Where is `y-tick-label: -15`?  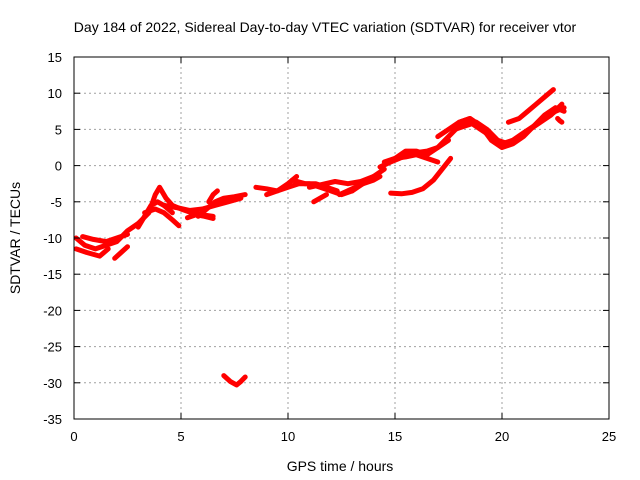 y-tick-label: -15 is located at coordinates (52, 274).